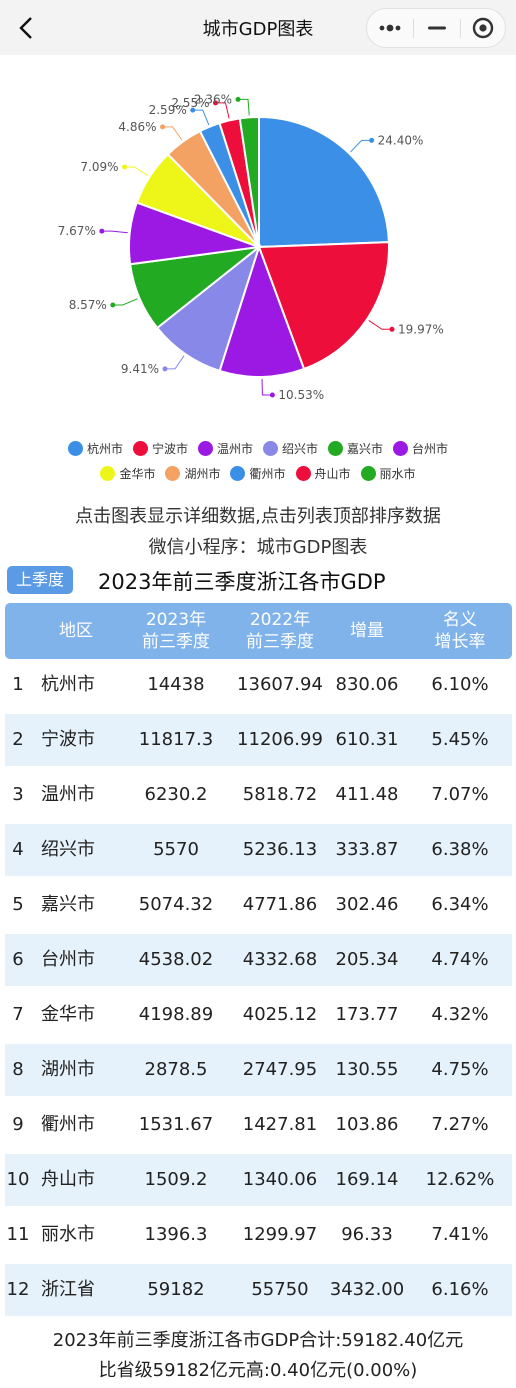  What do you see at coordinates (460, 28) in the screenshot?
I see `capsule-divider` at bounding box center [460, 28].